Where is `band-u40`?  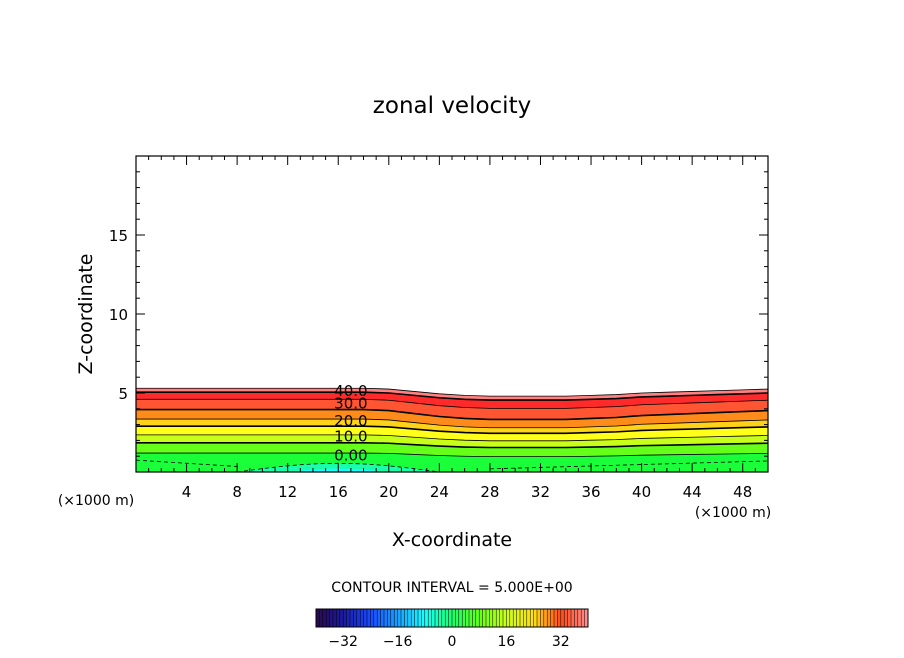 band-u40 is located at coordinates (452, 394).